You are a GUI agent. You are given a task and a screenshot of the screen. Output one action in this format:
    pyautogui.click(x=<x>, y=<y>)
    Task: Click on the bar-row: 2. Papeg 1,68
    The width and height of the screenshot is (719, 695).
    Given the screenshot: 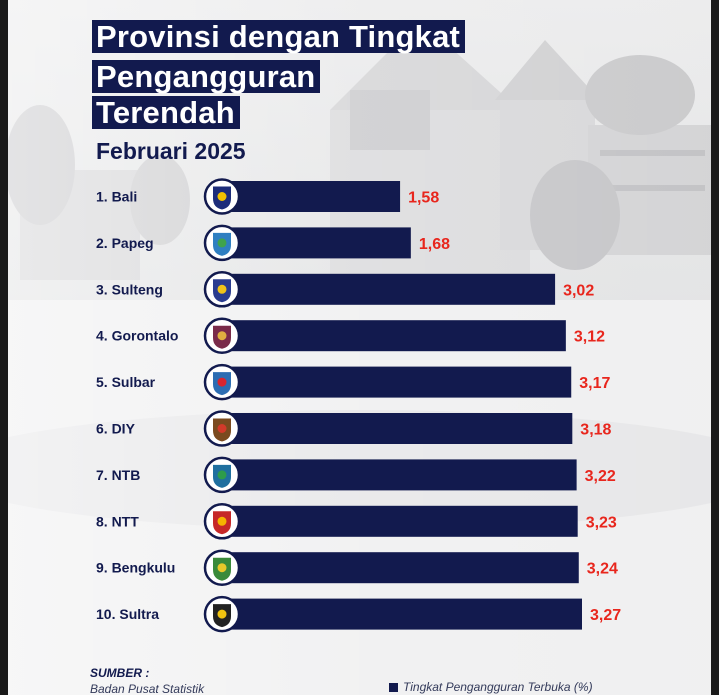 What is the action you would take?
    pyautogui.click(x=273, y=243)
    